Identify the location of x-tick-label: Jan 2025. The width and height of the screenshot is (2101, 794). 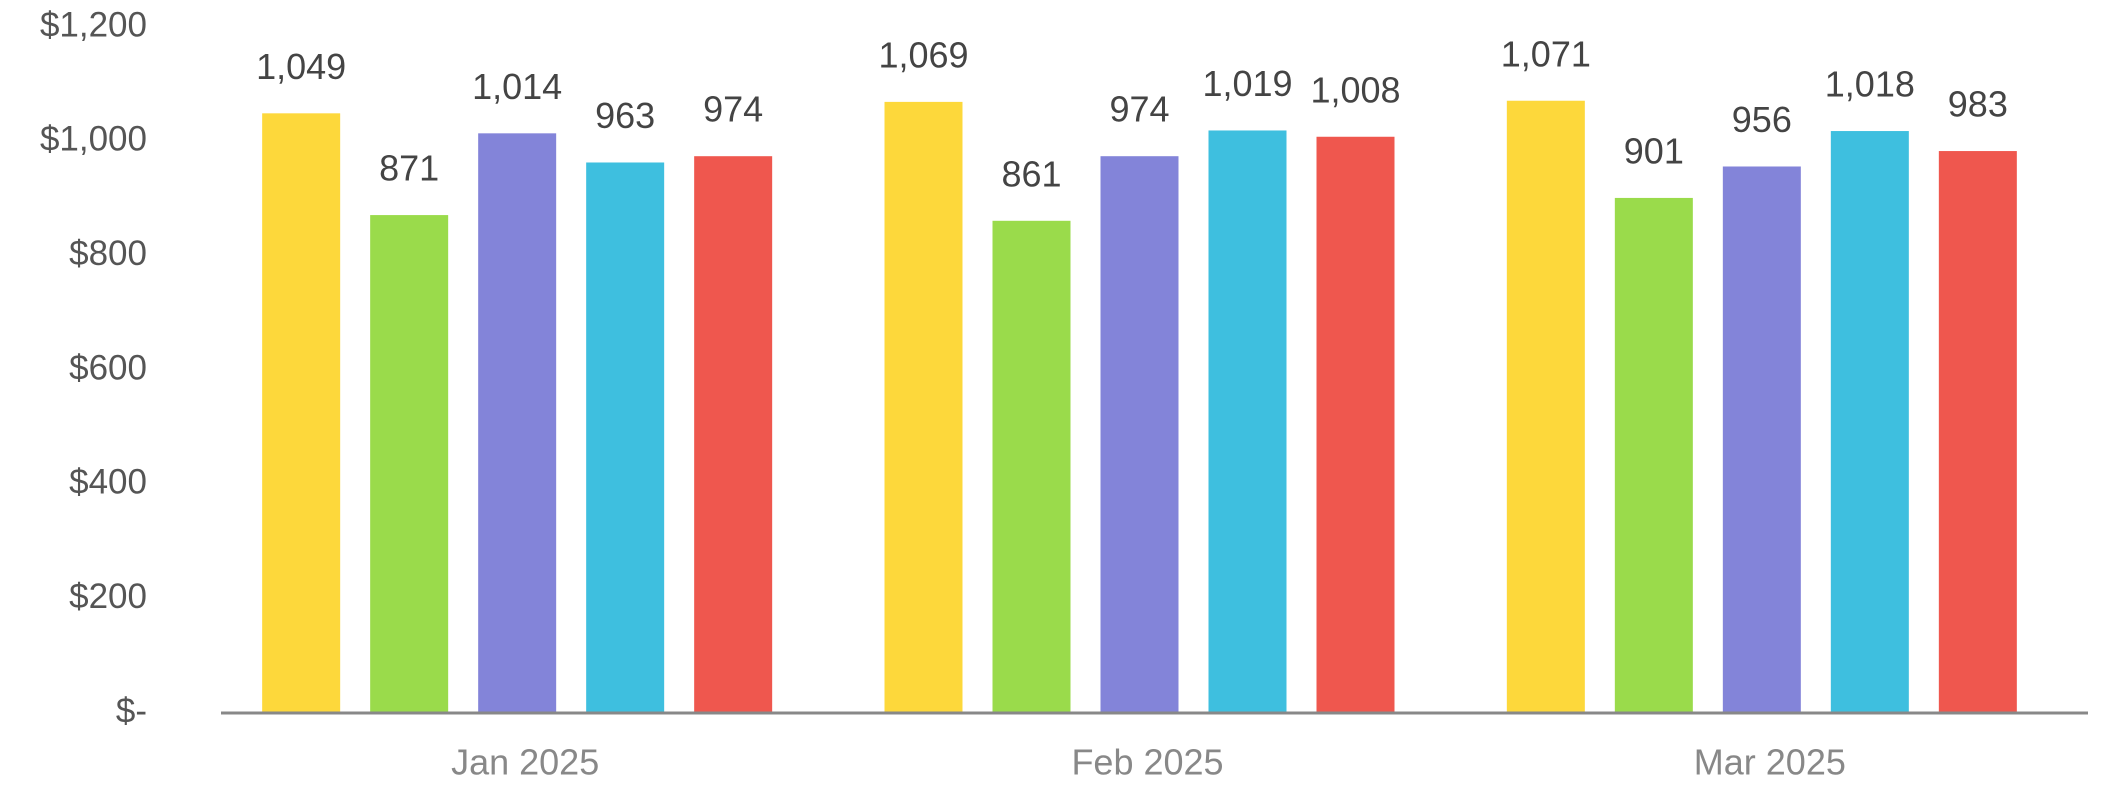
(525, 762).